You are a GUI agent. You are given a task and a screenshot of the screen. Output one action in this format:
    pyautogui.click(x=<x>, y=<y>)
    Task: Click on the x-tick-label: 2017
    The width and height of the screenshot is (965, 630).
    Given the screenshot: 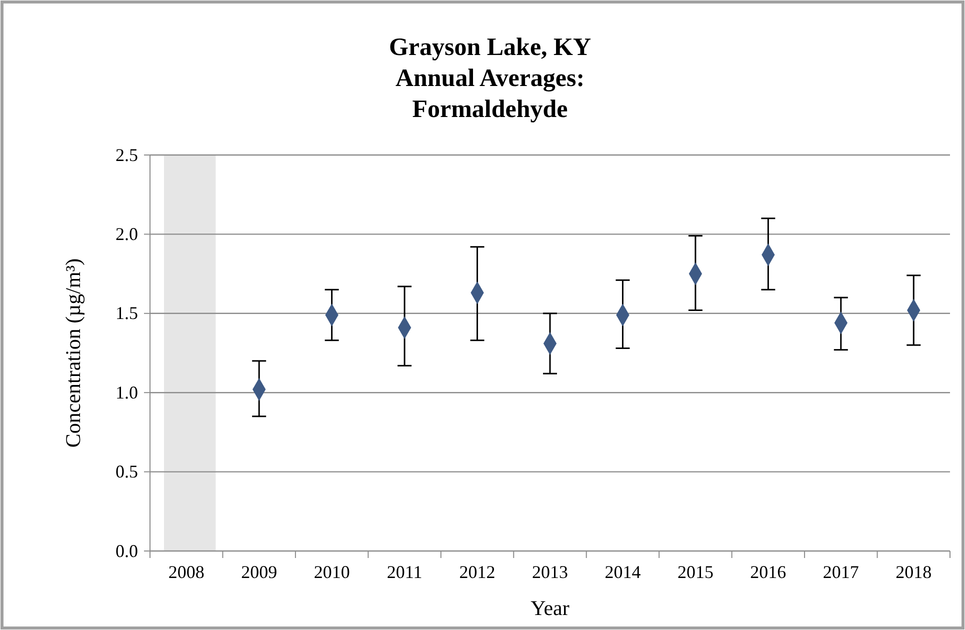 What is the action you would take?
    pyautogui.click(x=840, y=572)
    